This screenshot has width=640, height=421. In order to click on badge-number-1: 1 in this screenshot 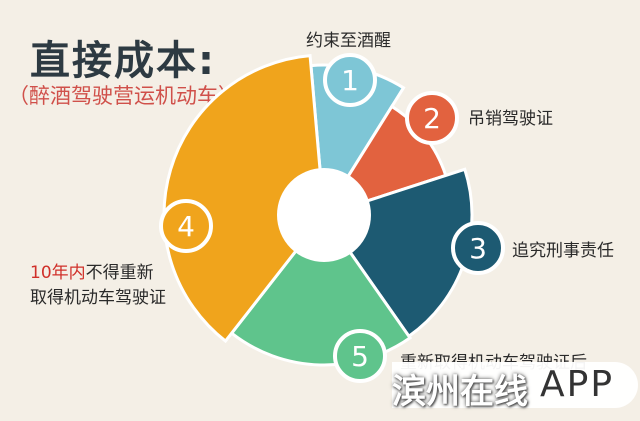, I will do `click(350, 80)`.